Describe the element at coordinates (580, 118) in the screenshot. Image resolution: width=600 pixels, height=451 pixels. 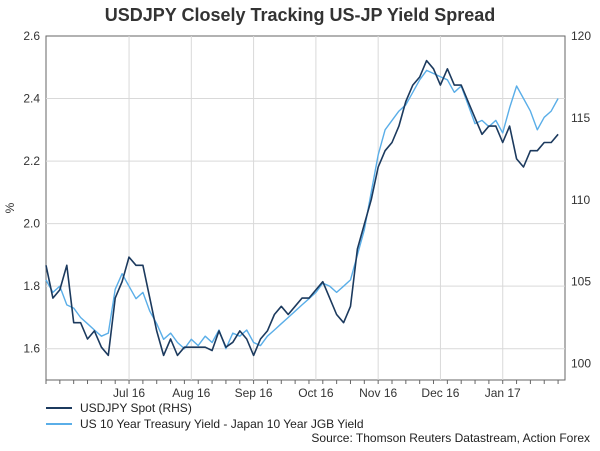
I see `y-tick-label-right: 115` at that location.